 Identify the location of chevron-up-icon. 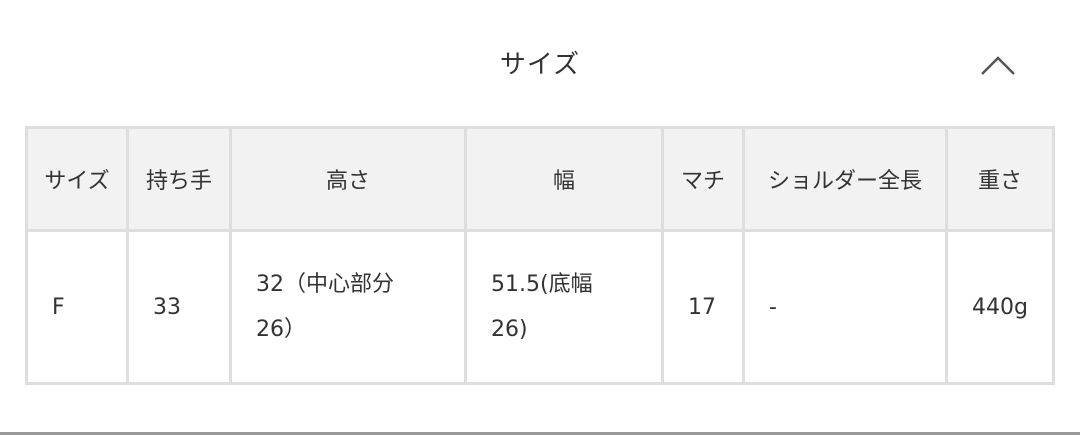
(998, 65).